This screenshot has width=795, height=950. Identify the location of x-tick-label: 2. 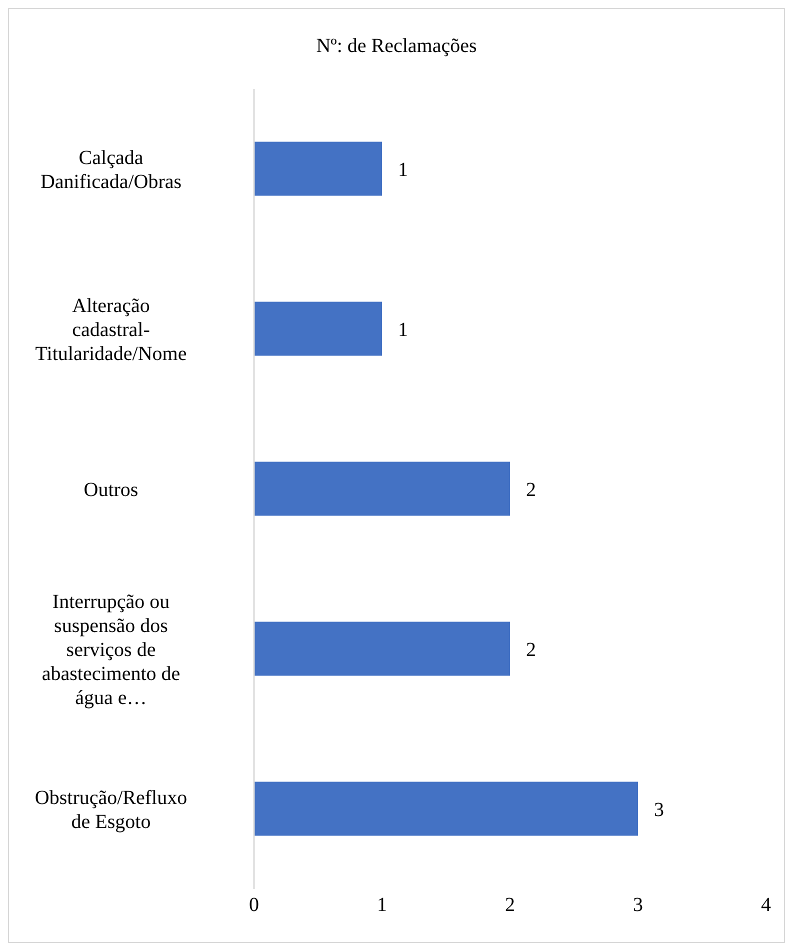
(510, 905).